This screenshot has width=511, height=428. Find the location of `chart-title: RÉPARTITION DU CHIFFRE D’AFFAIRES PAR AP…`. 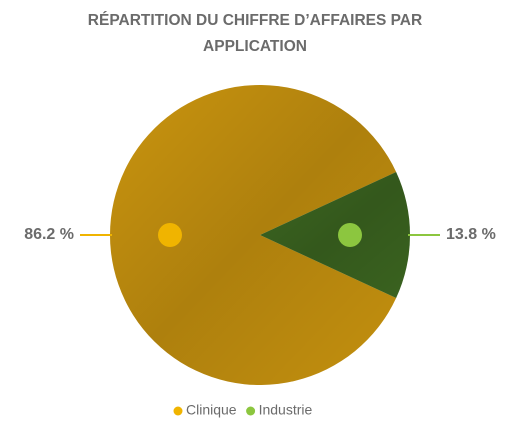

chart-title: RÉPARTITION DU CHIFFRE D’AFFAIRES PAR AP… is located at coordinates (255, 33).